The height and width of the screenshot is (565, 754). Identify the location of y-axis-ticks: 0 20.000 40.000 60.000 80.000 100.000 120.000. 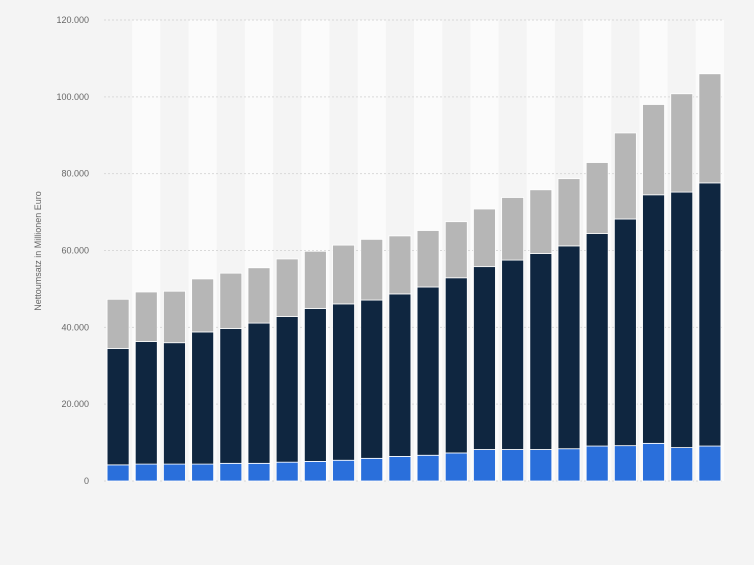
(72, 250).